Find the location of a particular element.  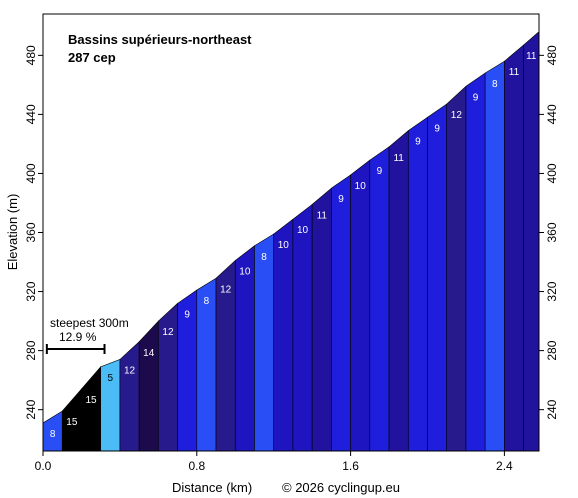

segment-grade-label-1: 8 is located at coordinates (53, 434).